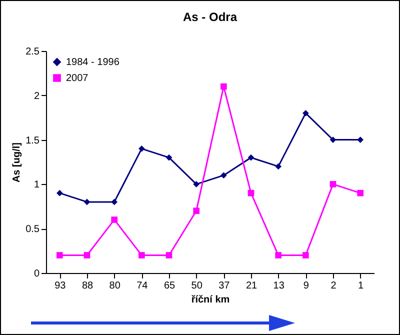  What do you see at coordinates (37, 96) in the screenshot?
I see `y-tick-label: 2` at bounding box center [37, 96].